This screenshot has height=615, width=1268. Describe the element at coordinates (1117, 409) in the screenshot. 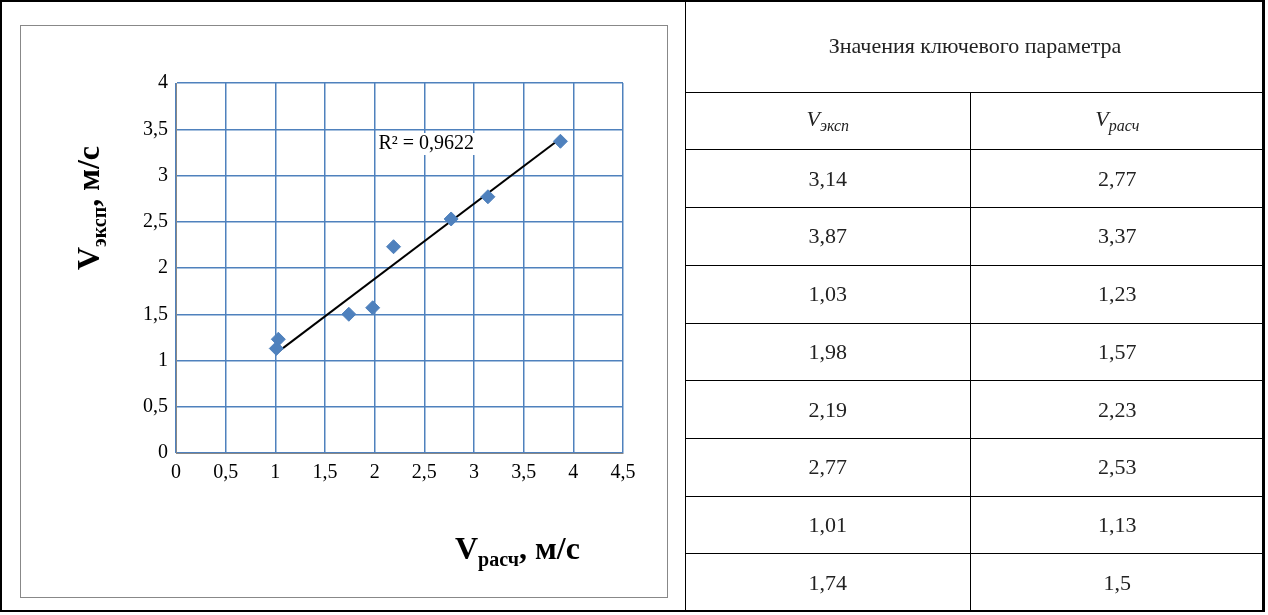

I see `text: 2,23` at that location.